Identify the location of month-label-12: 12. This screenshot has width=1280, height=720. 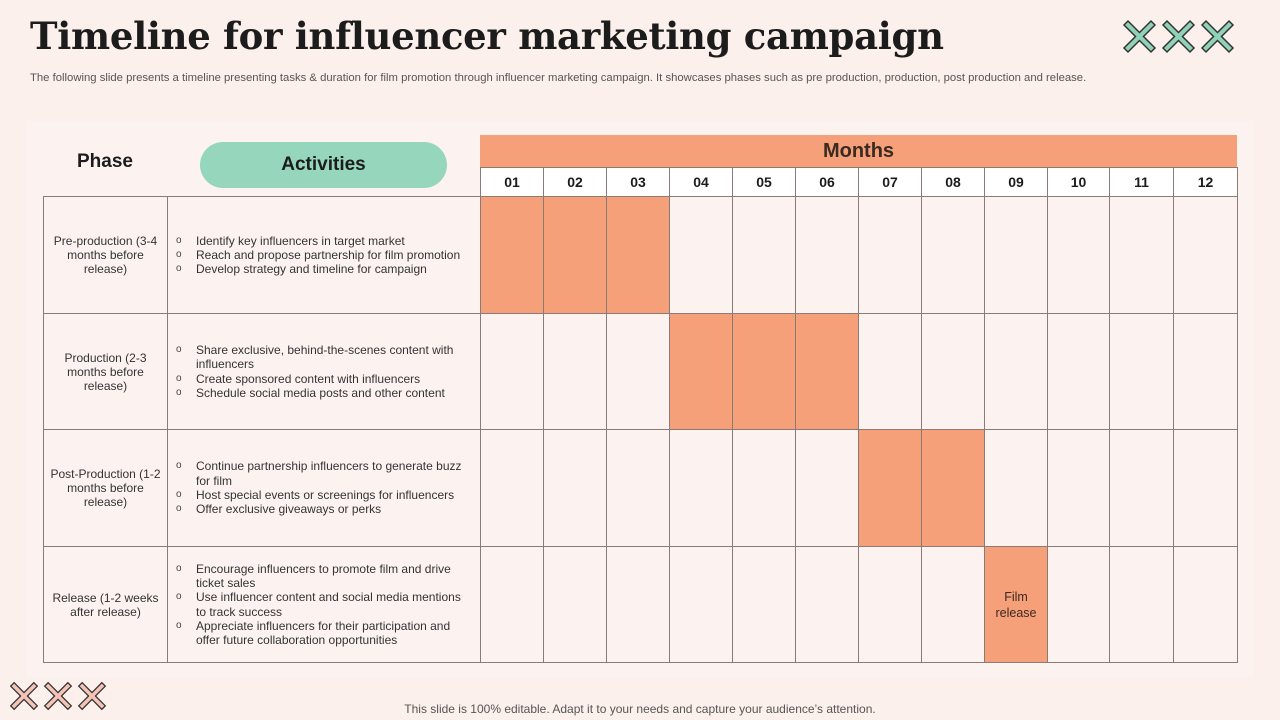
(1205, 182).